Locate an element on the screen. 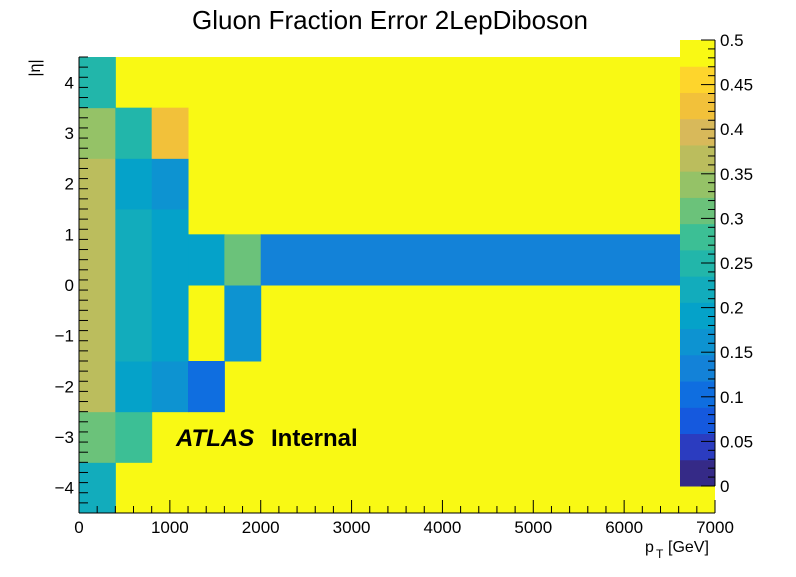  x-tick-label: 4000 is located at coordinates (443, 527).